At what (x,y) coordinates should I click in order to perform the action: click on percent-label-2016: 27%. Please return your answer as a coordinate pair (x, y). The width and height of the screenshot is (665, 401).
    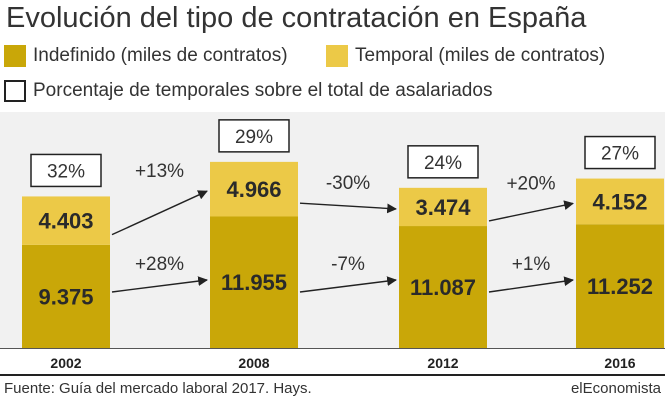
    Looking at the image, I should click on (620, 154).